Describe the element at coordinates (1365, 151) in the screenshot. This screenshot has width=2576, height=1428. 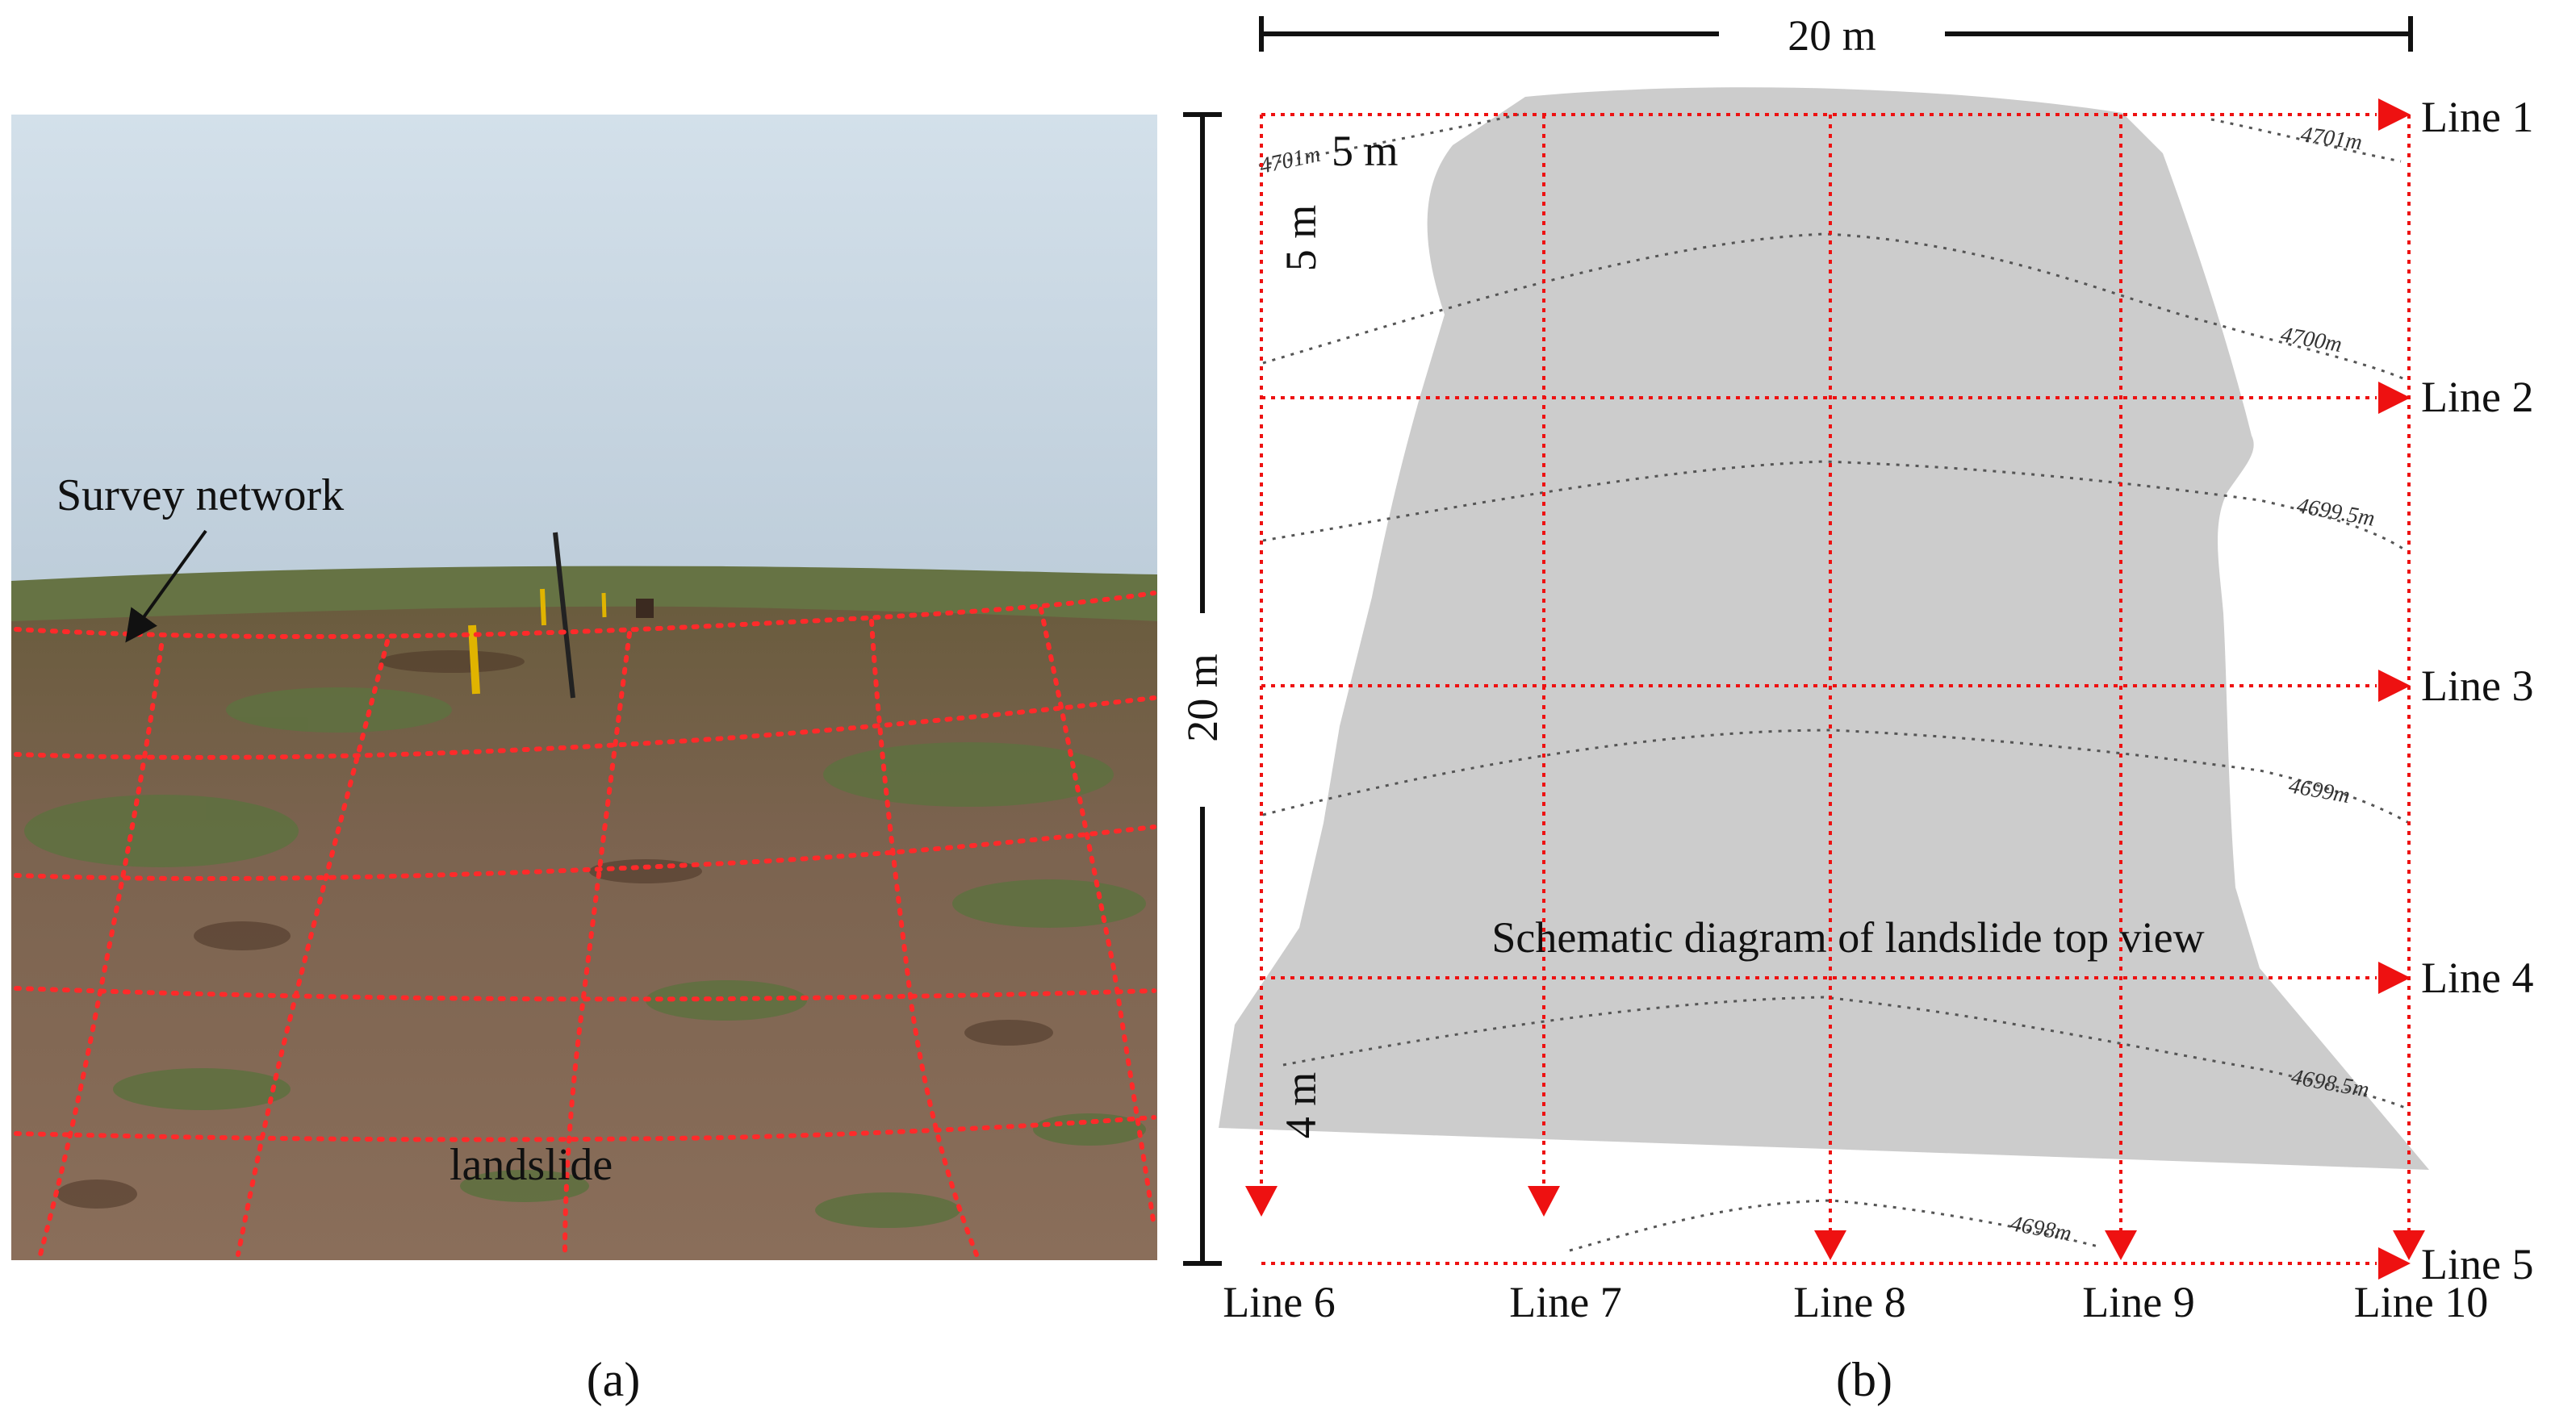
I see `grid-spacing-horizontal: 5 m` at that location.